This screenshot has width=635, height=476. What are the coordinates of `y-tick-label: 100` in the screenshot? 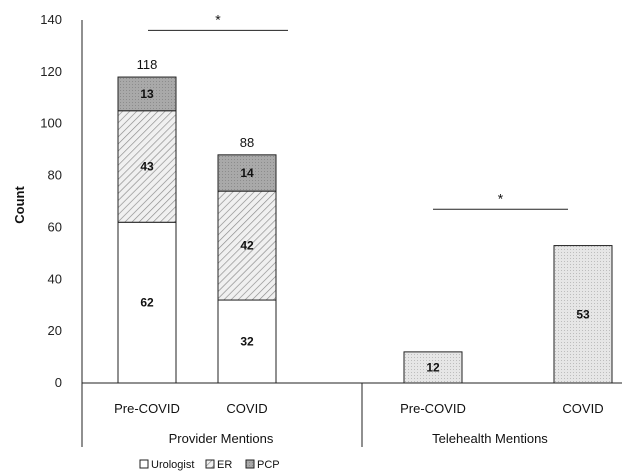 It's located at (51, 123).